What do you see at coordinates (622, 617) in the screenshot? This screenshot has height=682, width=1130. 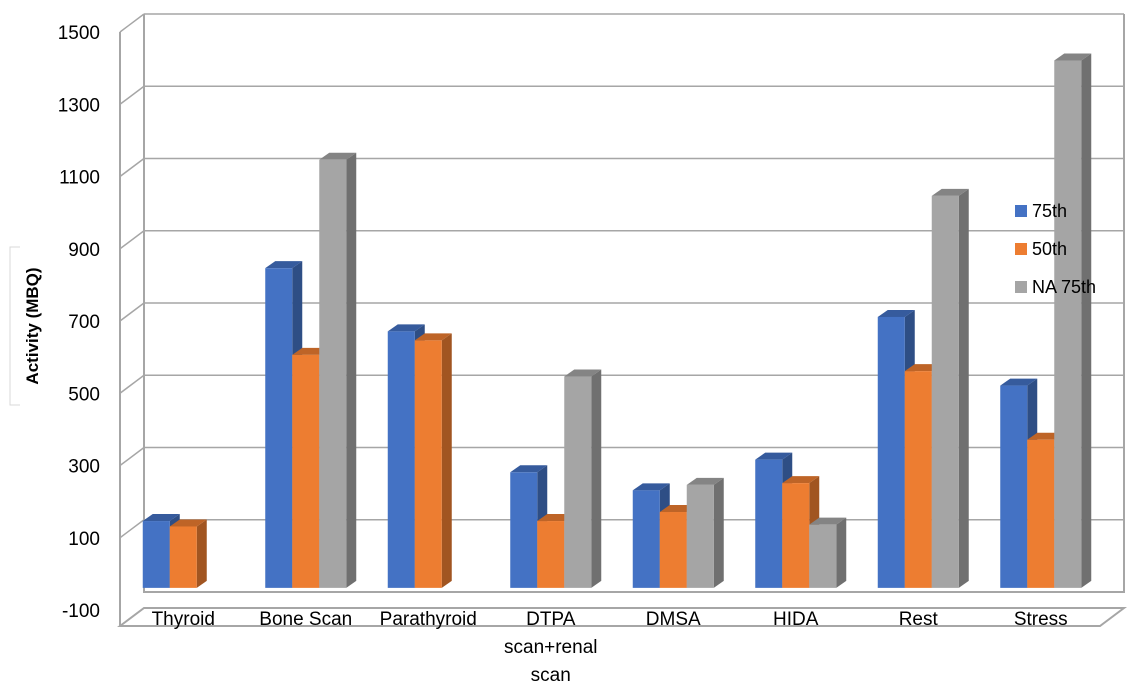 I see `floor` at bounding box center [622, 617].